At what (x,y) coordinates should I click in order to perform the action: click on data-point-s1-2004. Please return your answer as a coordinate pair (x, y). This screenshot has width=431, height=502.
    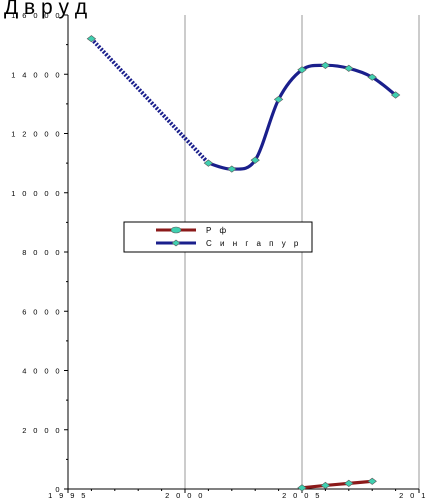
    Looking at the image, I should click on (278, 99).